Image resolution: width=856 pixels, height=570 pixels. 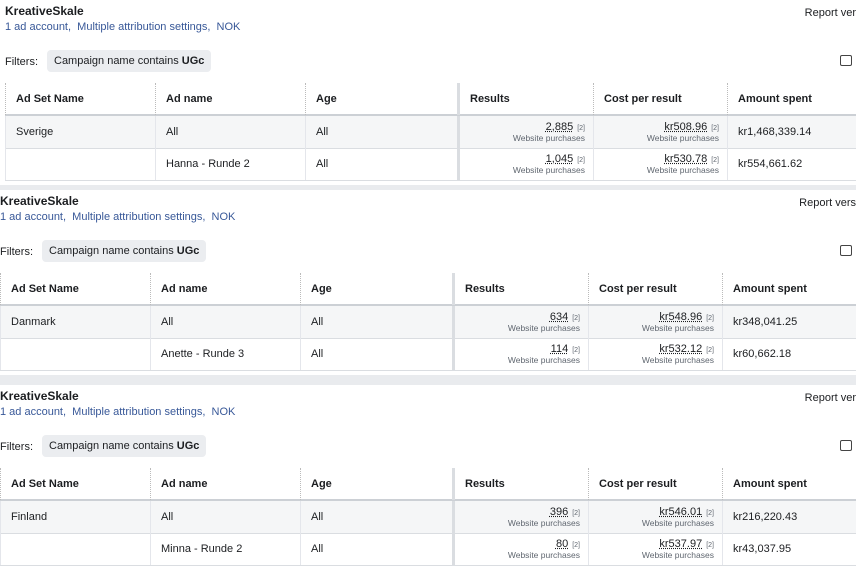 I want to click on metric-value: 634, so click(x=559, y=317).